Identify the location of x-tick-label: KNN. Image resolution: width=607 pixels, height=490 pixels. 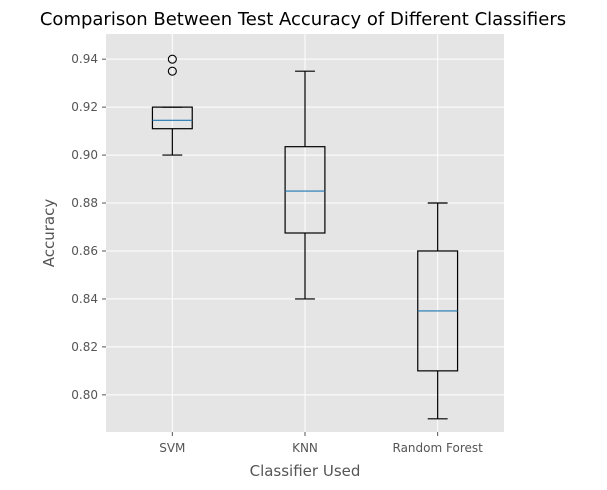
(305, 448).